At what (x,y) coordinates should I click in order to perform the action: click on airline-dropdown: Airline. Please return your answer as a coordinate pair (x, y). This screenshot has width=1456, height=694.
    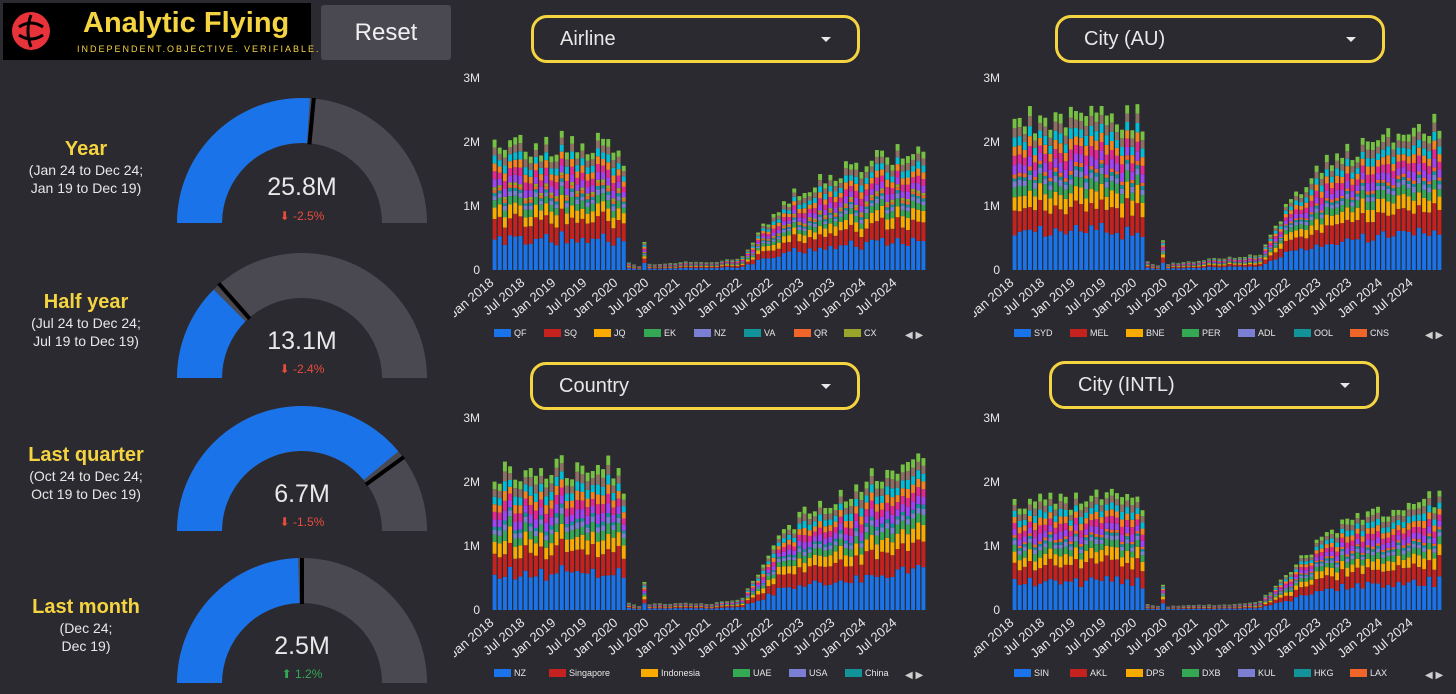
    Looking at the image, I should click on (695, 39).